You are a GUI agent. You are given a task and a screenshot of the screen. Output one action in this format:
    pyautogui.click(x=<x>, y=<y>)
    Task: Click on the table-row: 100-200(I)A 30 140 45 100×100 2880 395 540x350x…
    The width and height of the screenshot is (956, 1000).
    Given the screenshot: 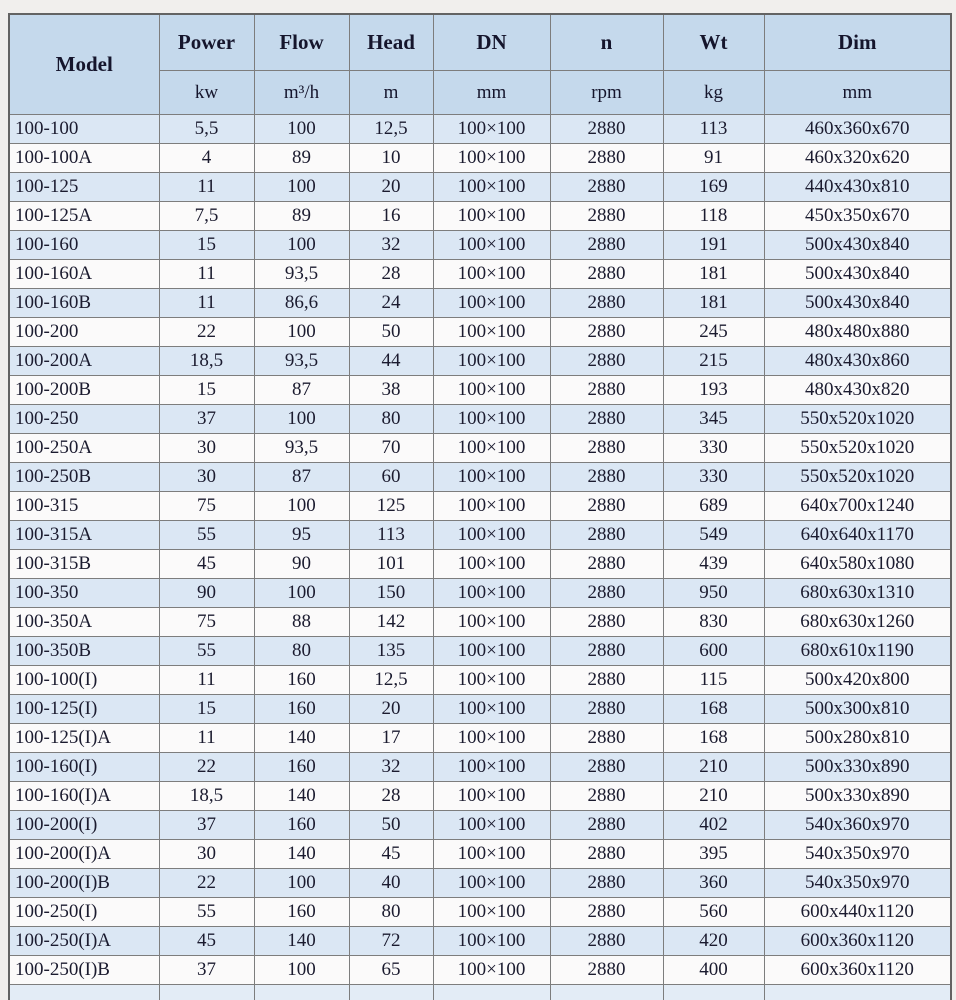 What is the action you would take?
    pyautogui.click(x=480, y=854)
    